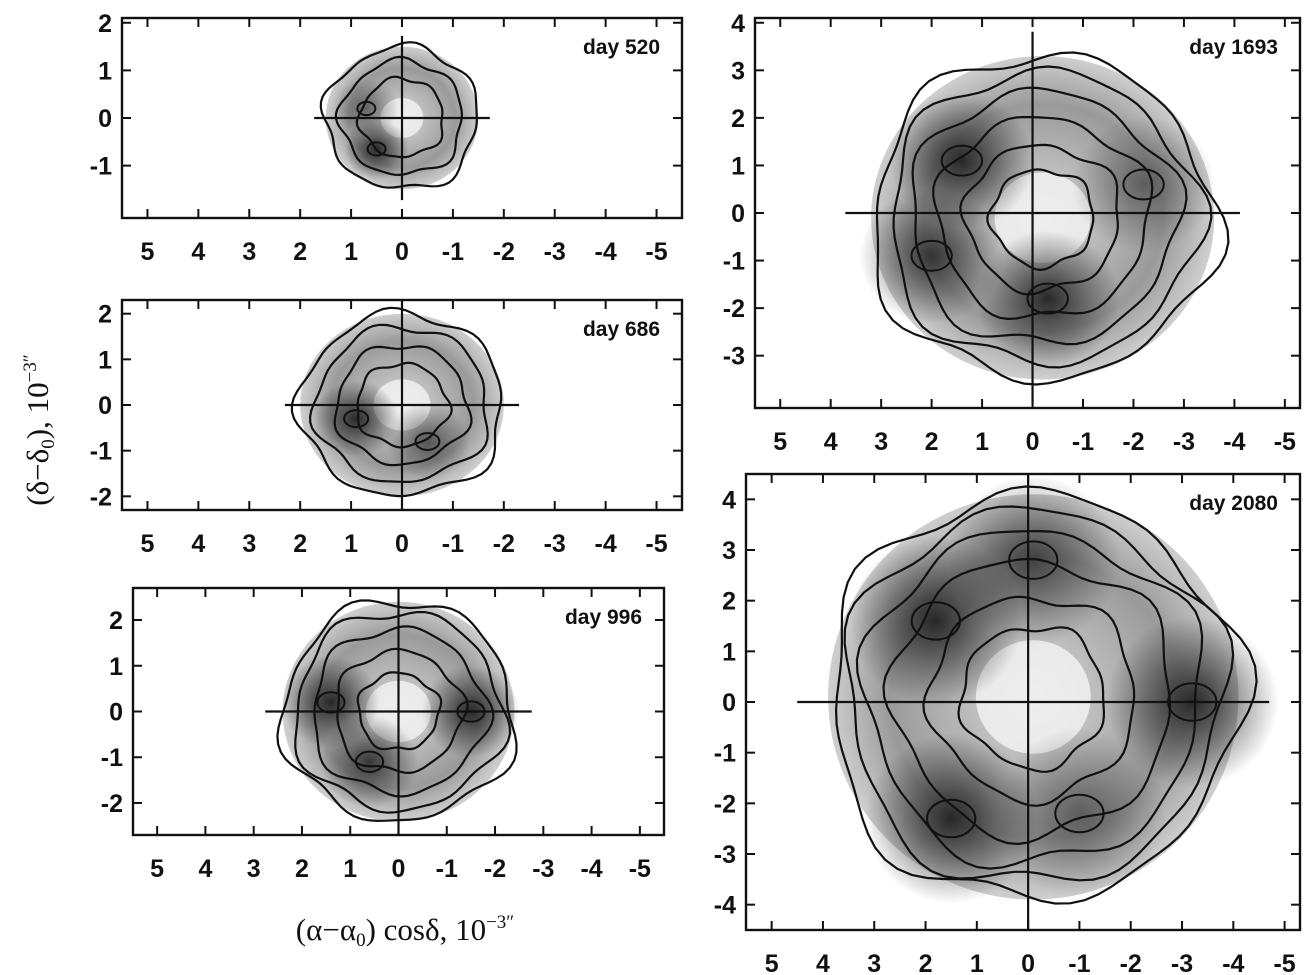 Image resolution: width=1307 pixels, height=975 pixels. Describe the element at coordinates (1233, 47) in the screenshot. I see `day-label: day 1693` at that location.